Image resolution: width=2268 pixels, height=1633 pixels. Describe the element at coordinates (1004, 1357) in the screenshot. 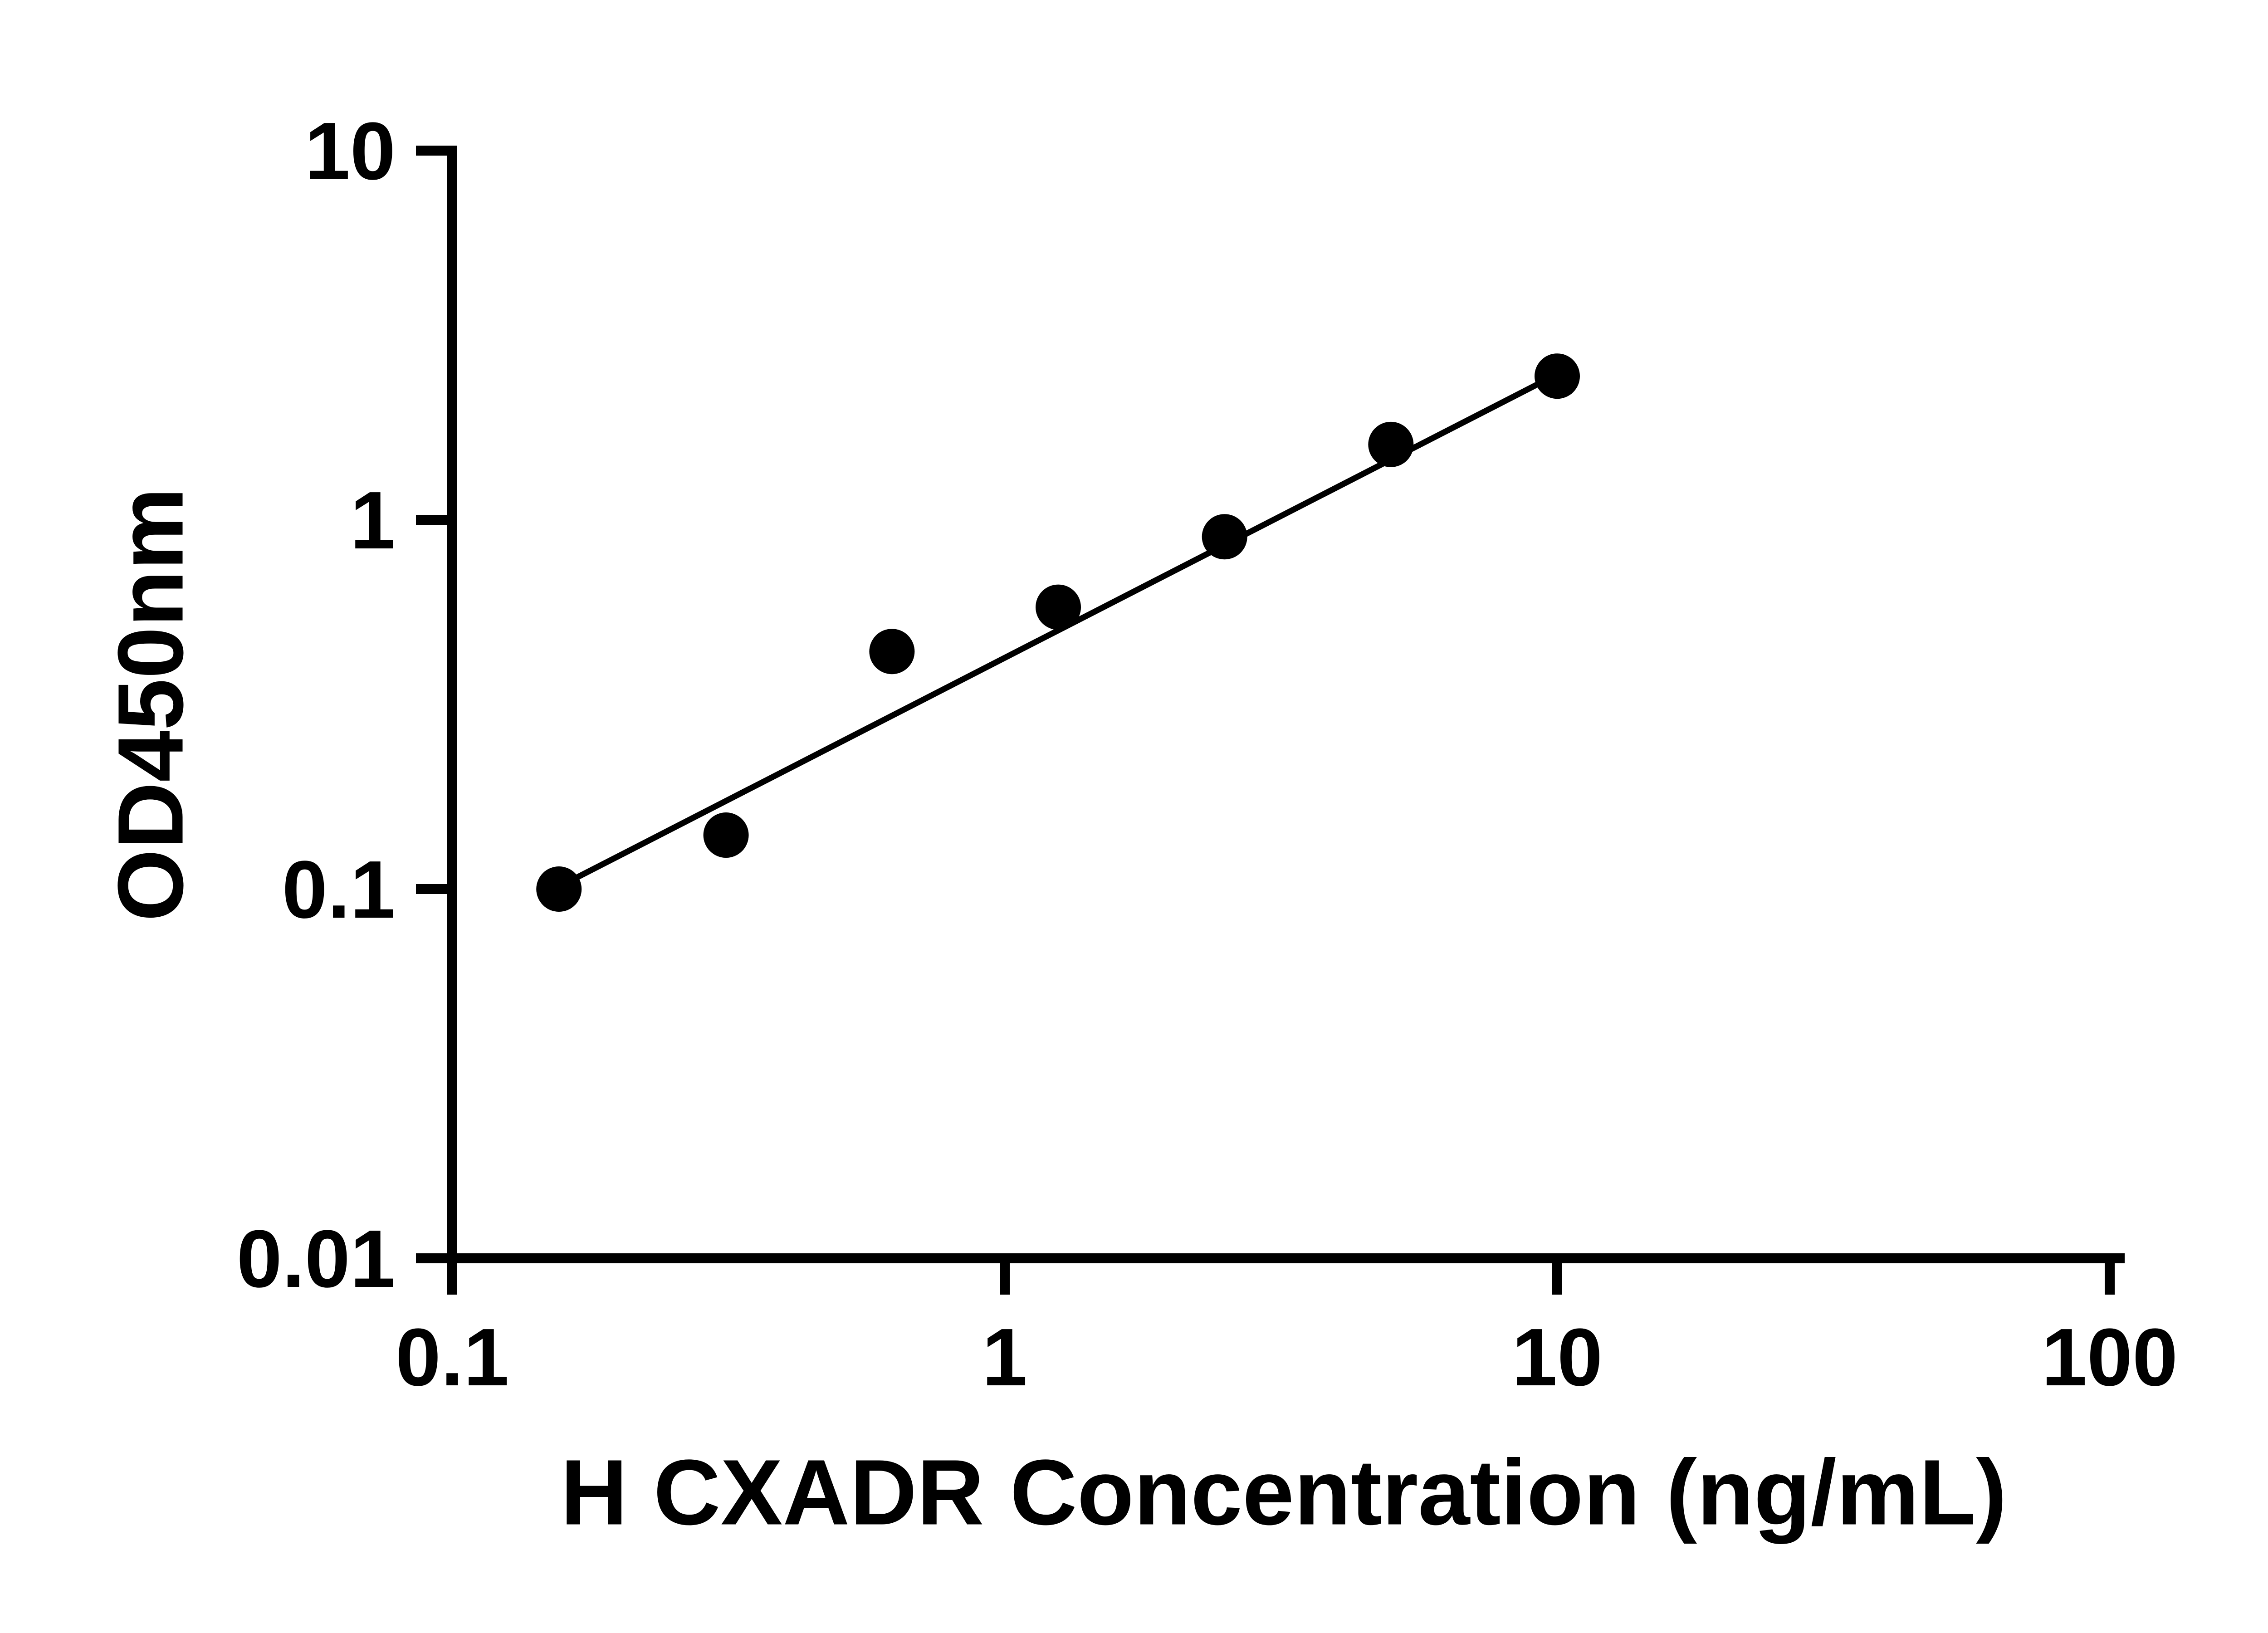

I see `x-tick-label: 1` at that location.